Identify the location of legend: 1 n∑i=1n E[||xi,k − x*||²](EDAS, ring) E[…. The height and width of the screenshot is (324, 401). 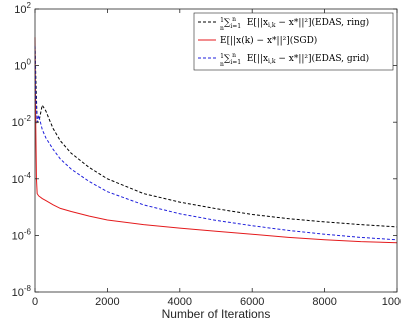
(293, 41).